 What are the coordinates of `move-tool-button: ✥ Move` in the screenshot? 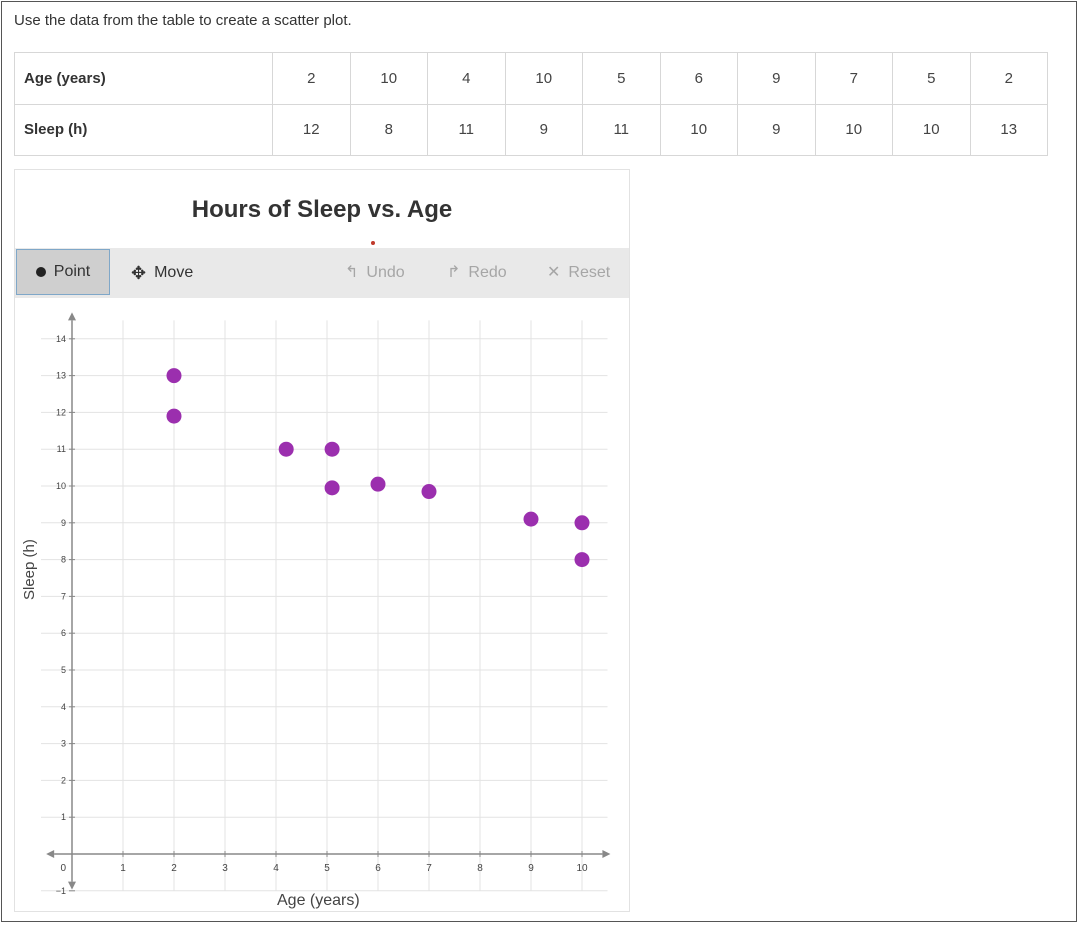 It's located at (162, 273).